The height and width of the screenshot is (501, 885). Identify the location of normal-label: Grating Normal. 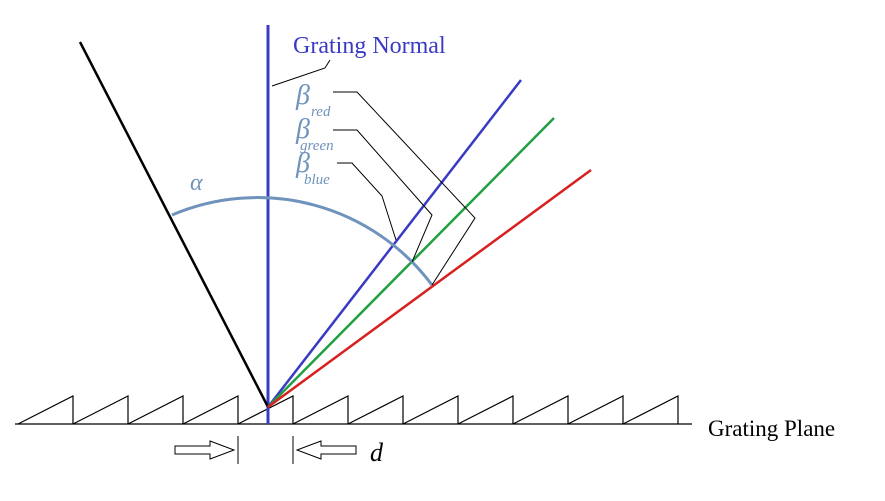
(369, 46).